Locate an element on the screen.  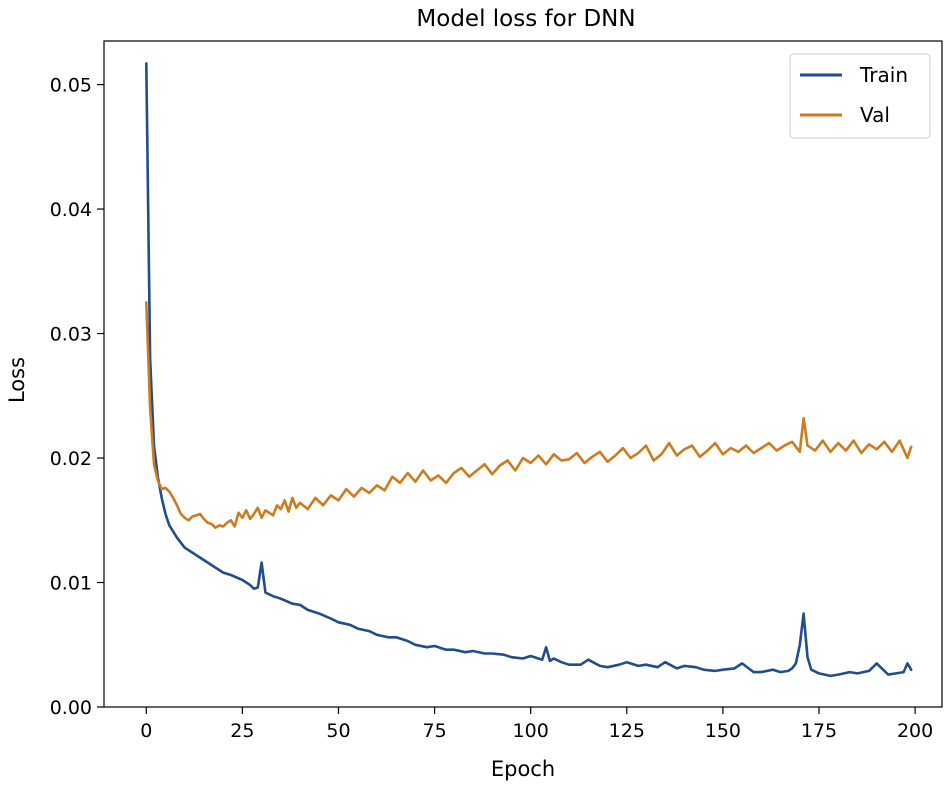
x-axis-ticks: 0 25 50 75 100 125 150 175 200 is located at coordinates (536, 724).